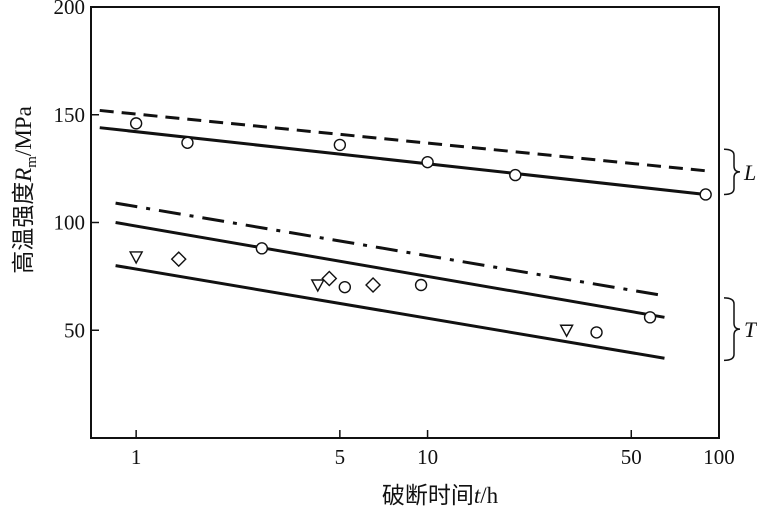  I want to click on y-axis-variable: R, so click(23, 175).